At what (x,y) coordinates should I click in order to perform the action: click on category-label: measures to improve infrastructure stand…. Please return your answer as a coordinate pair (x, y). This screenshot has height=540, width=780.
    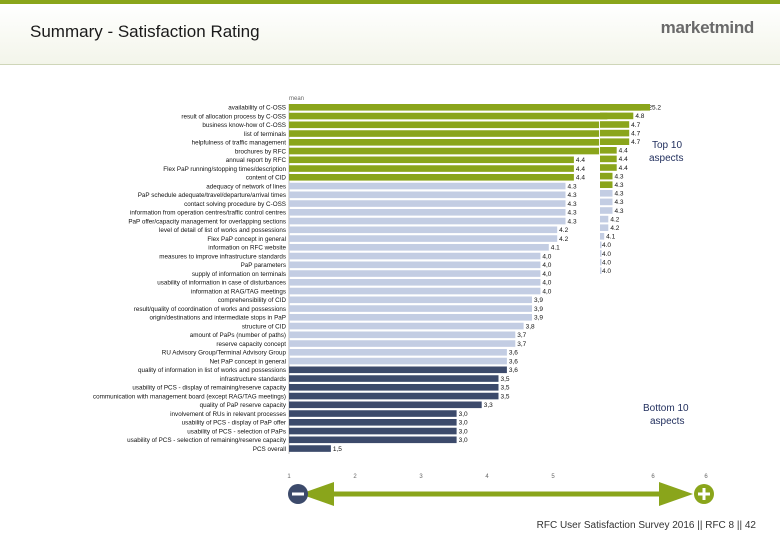
    Looking at the image, I should click on (222, 256).